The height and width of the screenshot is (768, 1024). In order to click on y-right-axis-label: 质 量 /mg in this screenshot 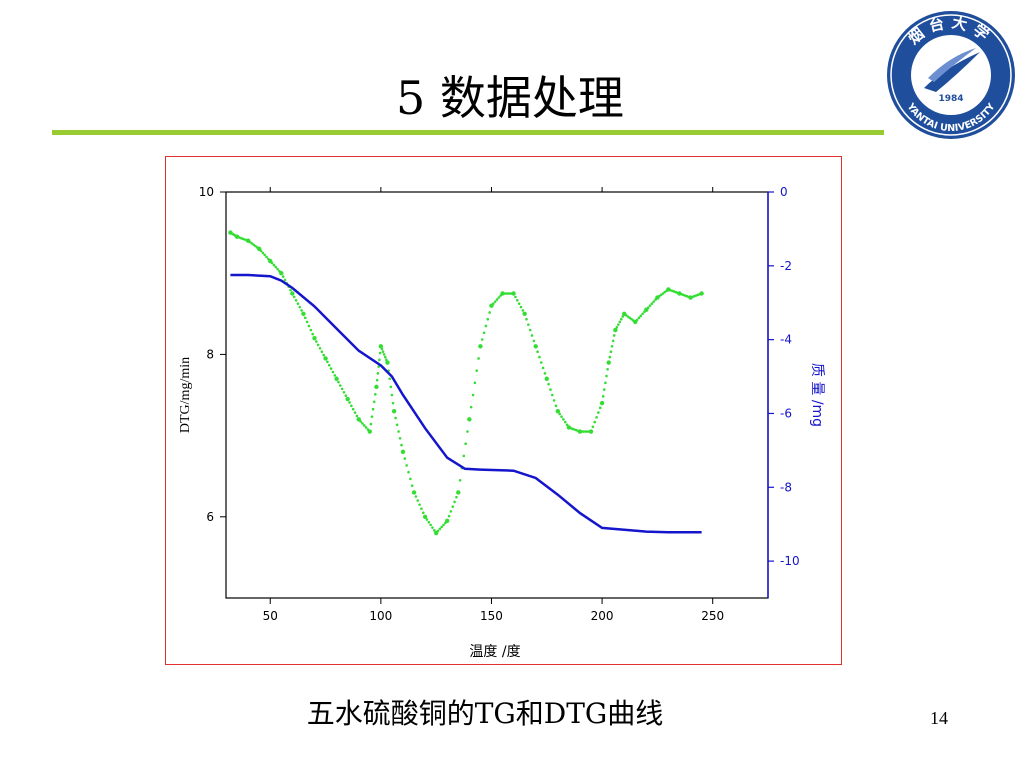, I will do `click(817, 395)`.